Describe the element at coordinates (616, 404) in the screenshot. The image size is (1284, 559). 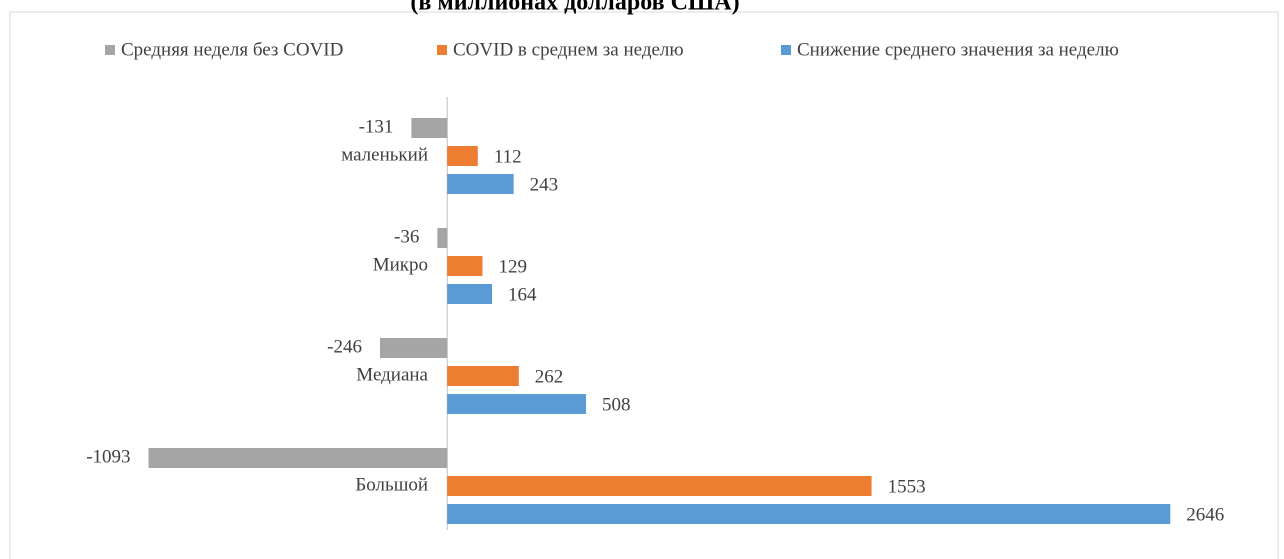
I see `data-label: 508` at that location.